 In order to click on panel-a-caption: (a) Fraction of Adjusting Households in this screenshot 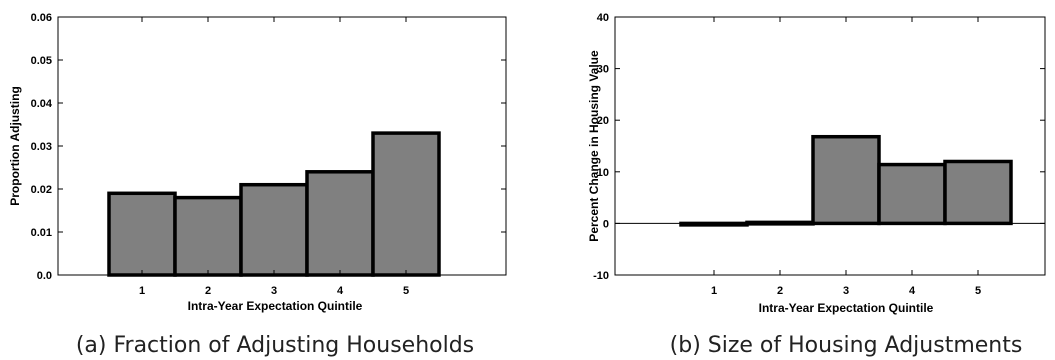, I will do `click(275, 345)`.